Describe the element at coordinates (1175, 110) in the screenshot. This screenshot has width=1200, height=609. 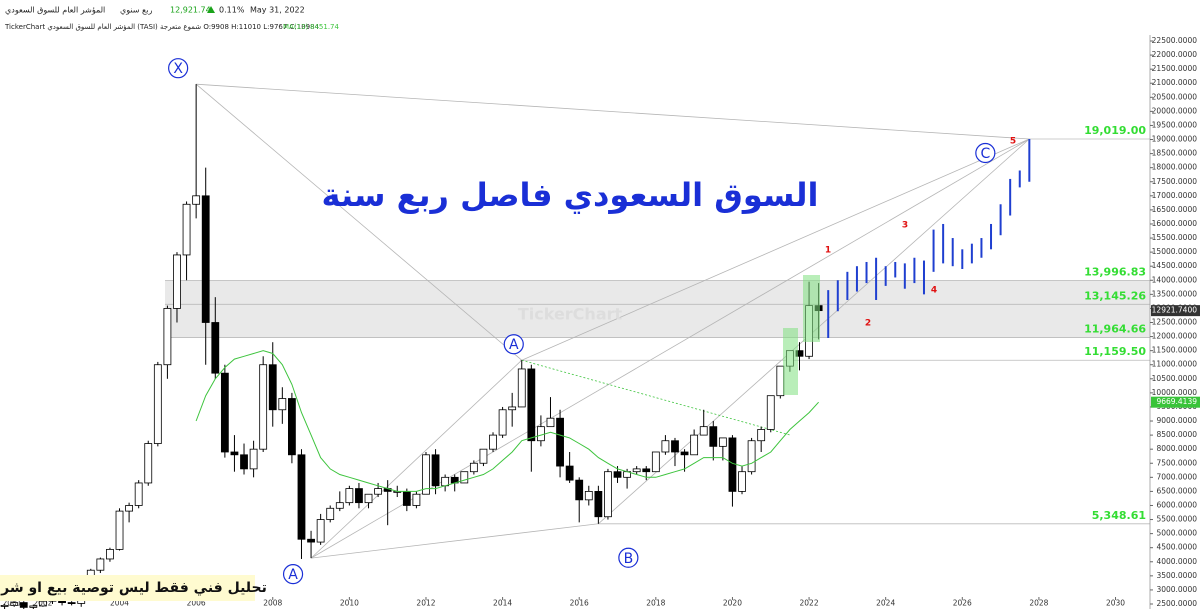
I see `y-tick-label: 20000.0000` at that location.